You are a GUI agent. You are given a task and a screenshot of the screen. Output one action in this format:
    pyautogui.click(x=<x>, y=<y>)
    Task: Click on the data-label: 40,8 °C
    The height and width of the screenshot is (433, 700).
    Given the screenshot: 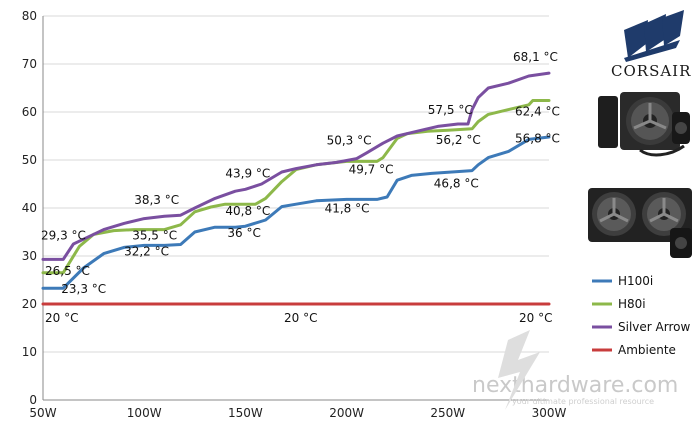 What is the action you would take?
    pyautogui.click(x=247, y=211)
    